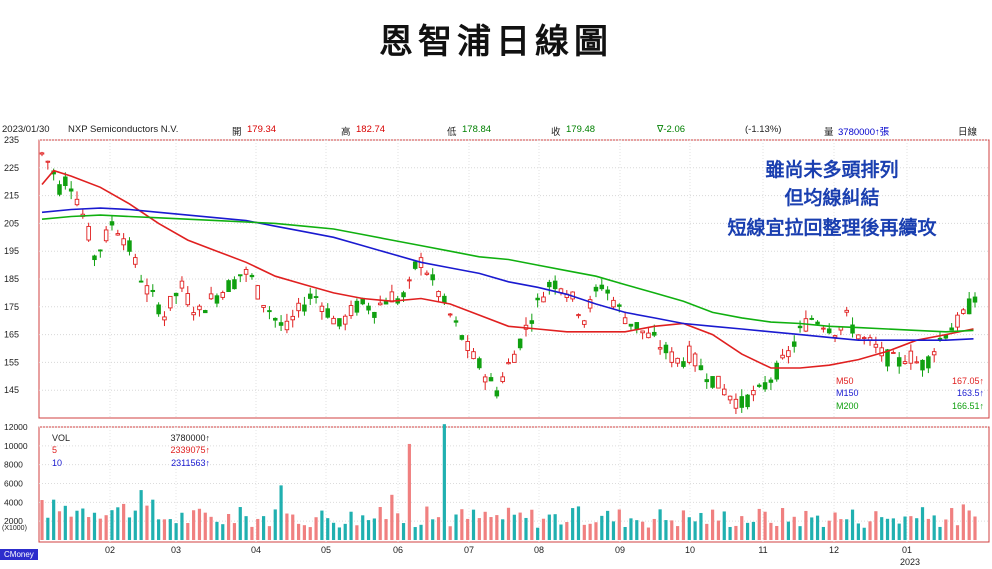 This screenshot has height=569, width=992. I want to click on period-label: 日線, so click(968, 132).